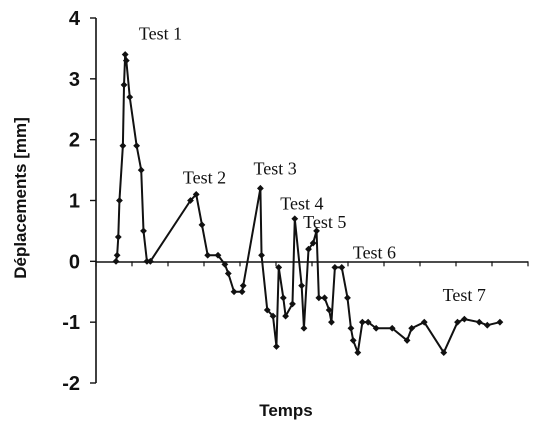 The image size is (546, 423). What do you see at coordinates (20, 198) in the screenshot?
I see `y-axis-title: Déplacements [mm]` at bounding box center [20, 198].